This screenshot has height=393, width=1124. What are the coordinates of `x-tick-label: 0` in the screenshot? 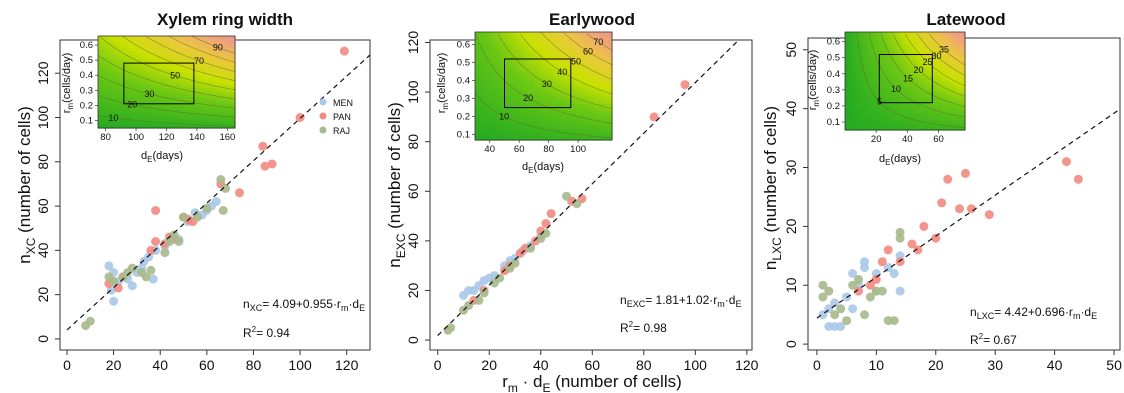 It's located at (438, 365).